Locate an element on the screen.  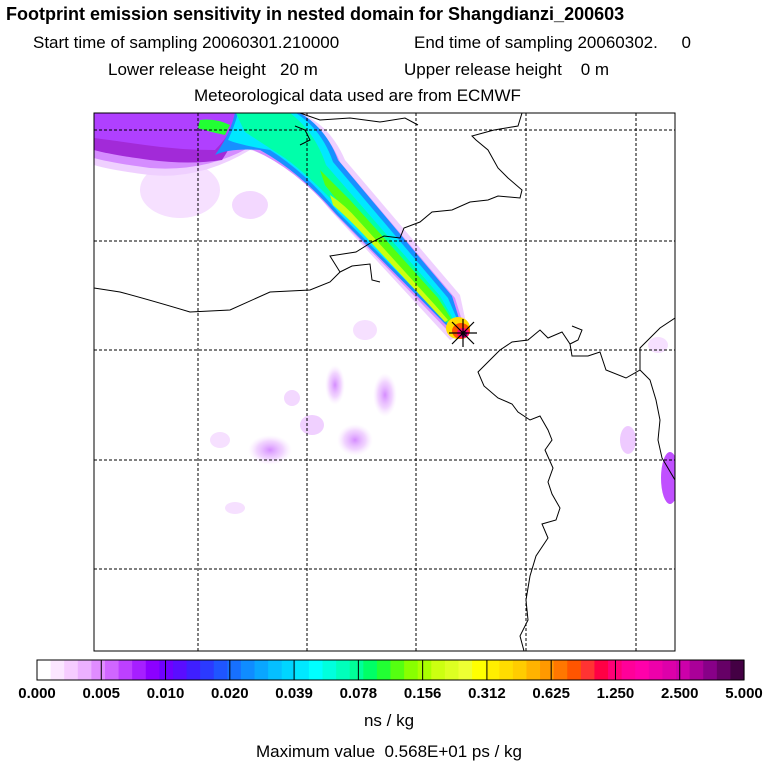
colorbar-cells is located at coordinates (391, 670).